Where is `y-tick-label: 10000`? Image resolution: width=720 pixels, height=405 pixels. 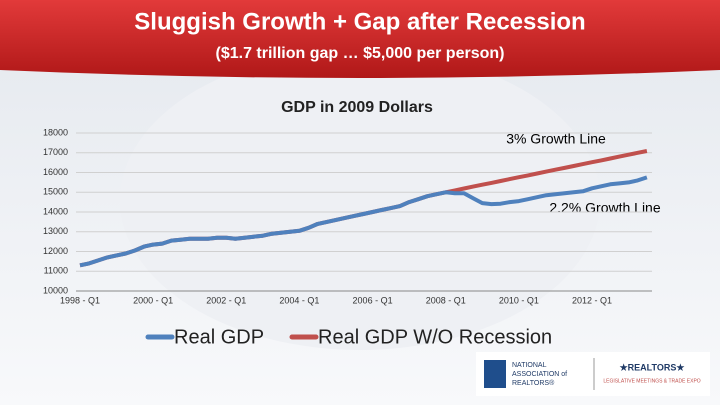 y-tick-label: 10000 is located at coordinates (55, 290).